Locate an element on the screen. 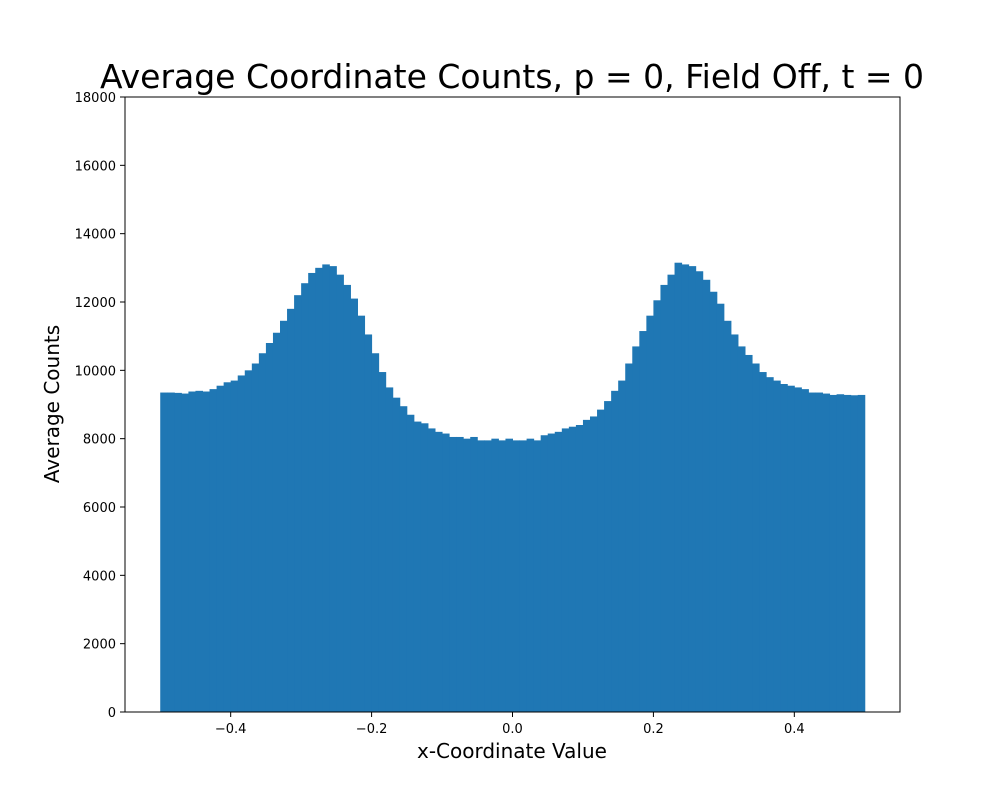 This screenshot has width=1000, height=800. x-tick-label: 0.2 is located at coordinates (653, 729).